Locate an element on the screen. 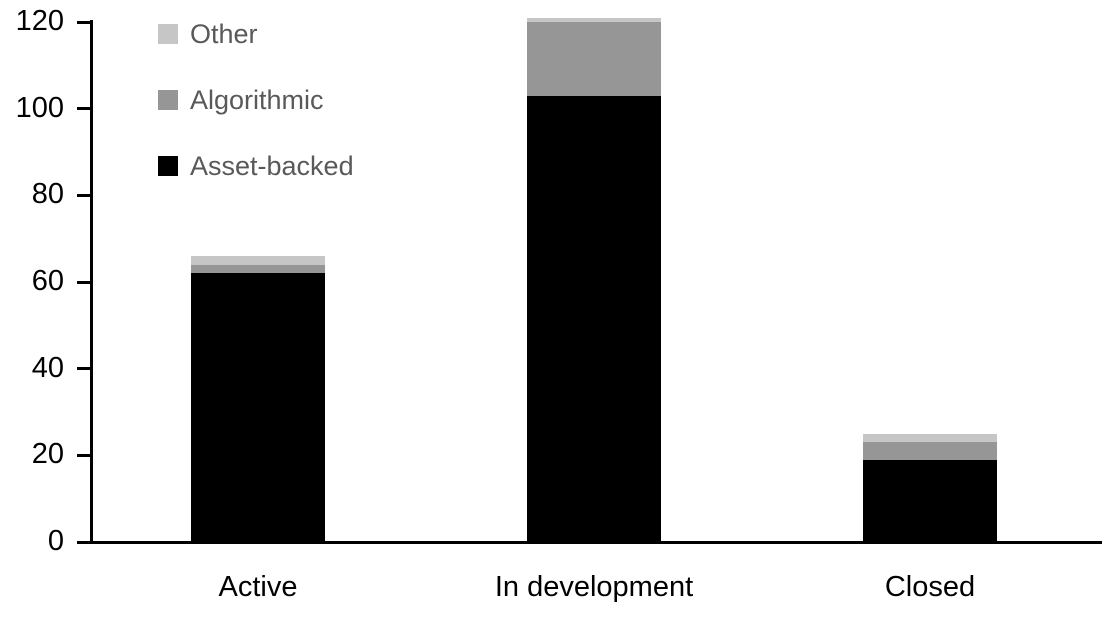  y-tick-label: 120 is located at coordinates (39, 20).